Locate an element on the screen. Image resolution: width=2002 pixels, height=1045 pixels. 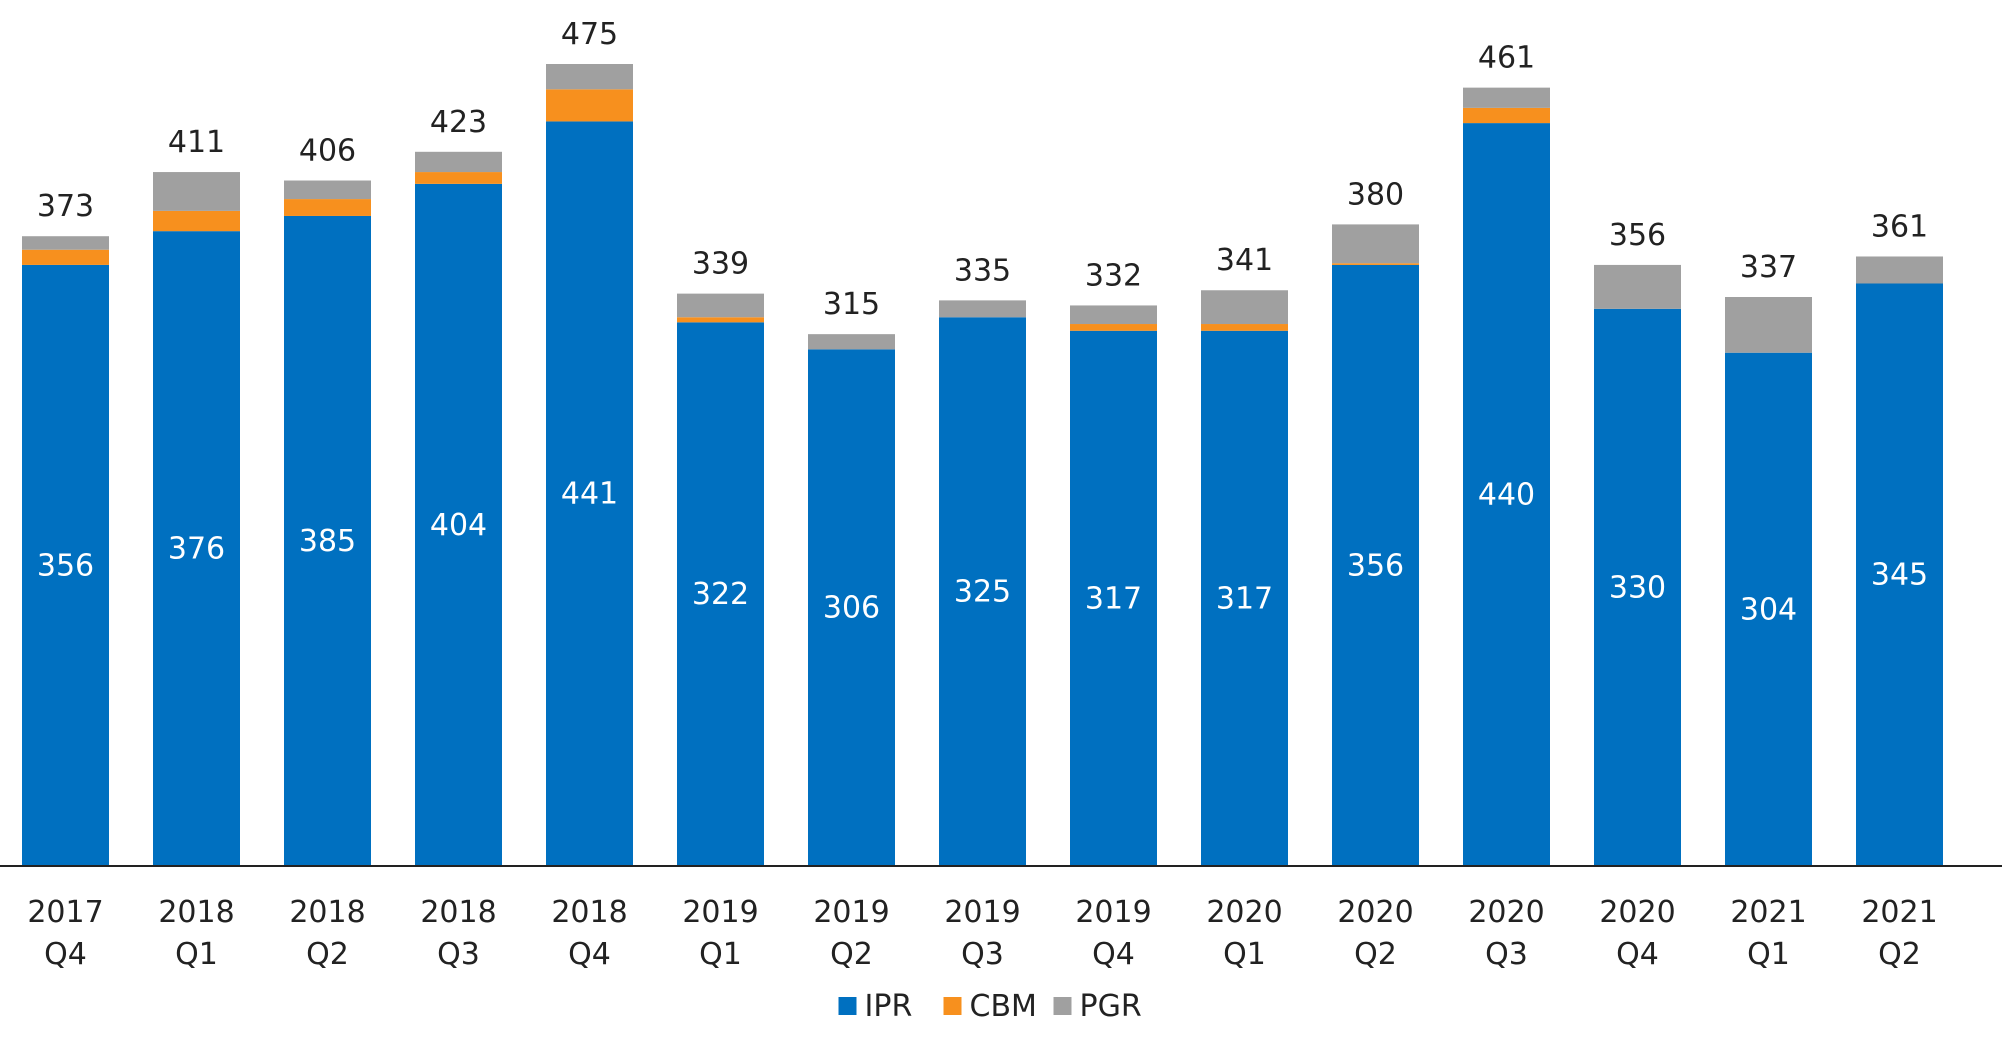
legend-label-pgr: PGR is located at coordinates (1111, 1006).